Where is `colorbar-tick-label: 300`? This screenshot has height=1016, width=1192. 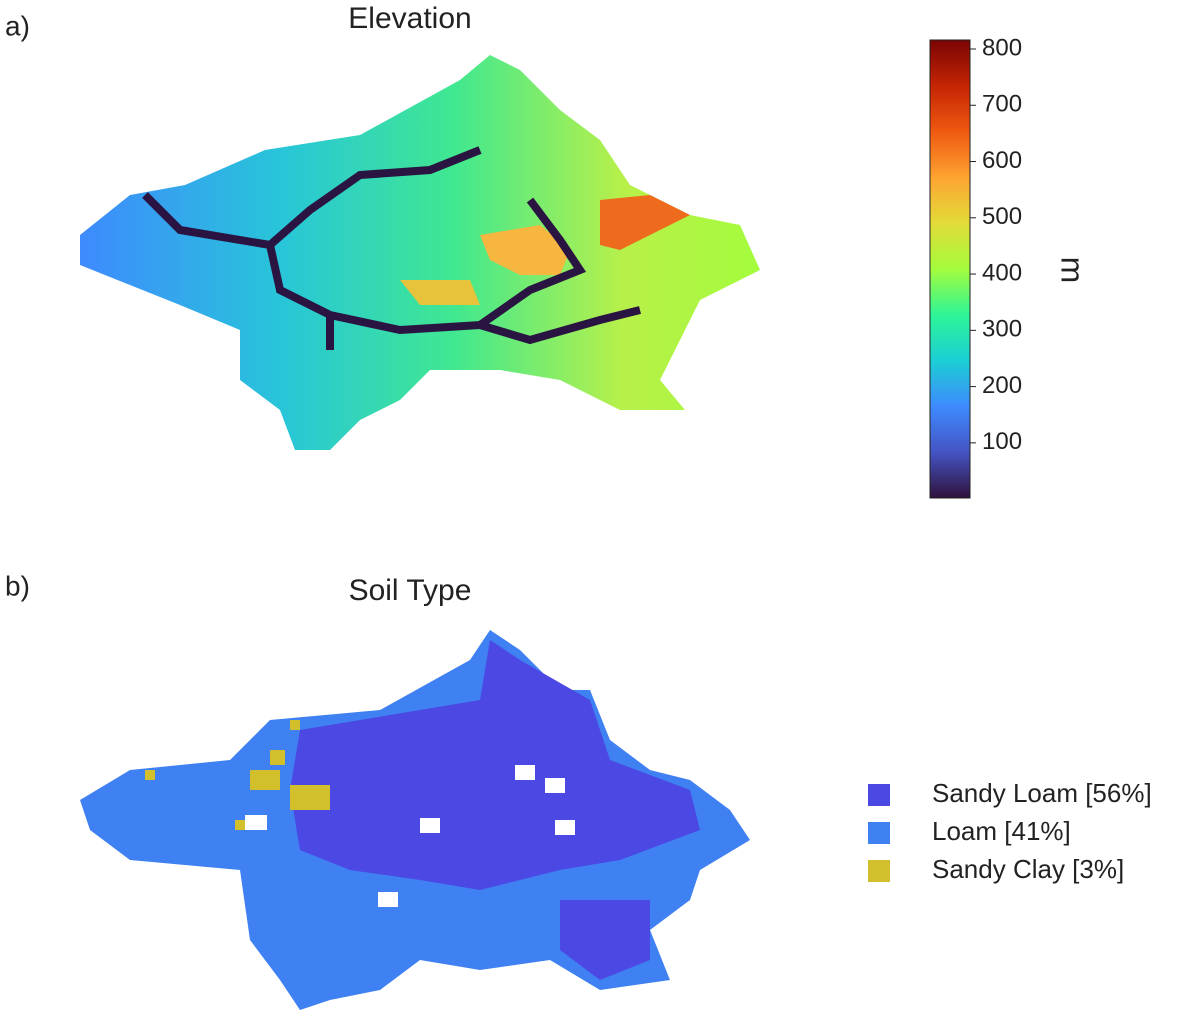 colorbar-tick-label: 300 is located at coordinates (1002, 329).